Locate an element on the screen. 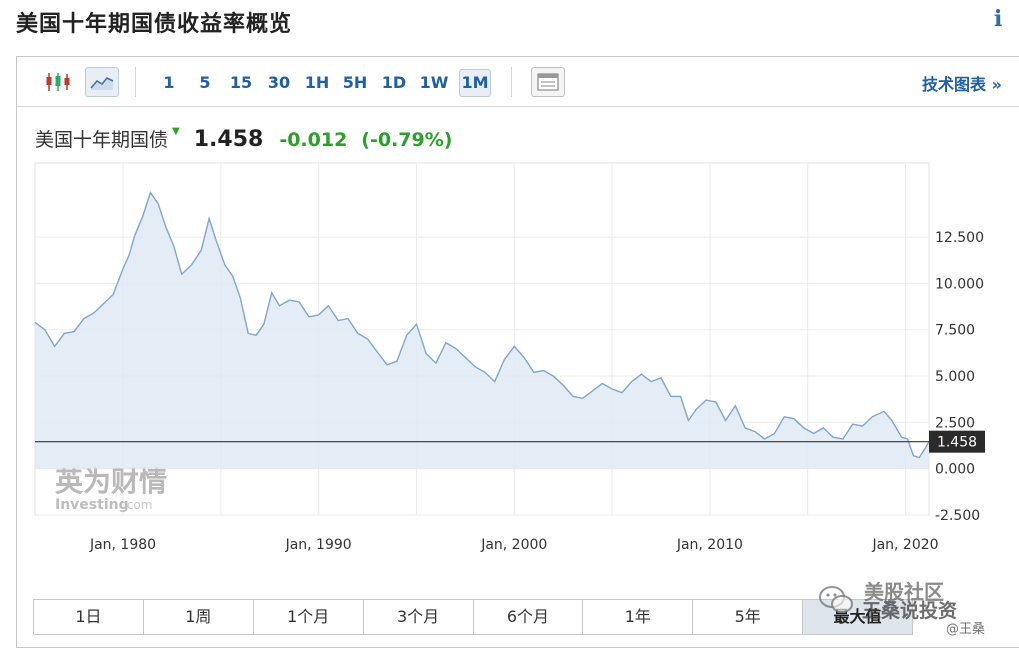 The width and height of the screenshot is (1019, 648). period-tab: 3个月 is located at coordinates (418, 617).